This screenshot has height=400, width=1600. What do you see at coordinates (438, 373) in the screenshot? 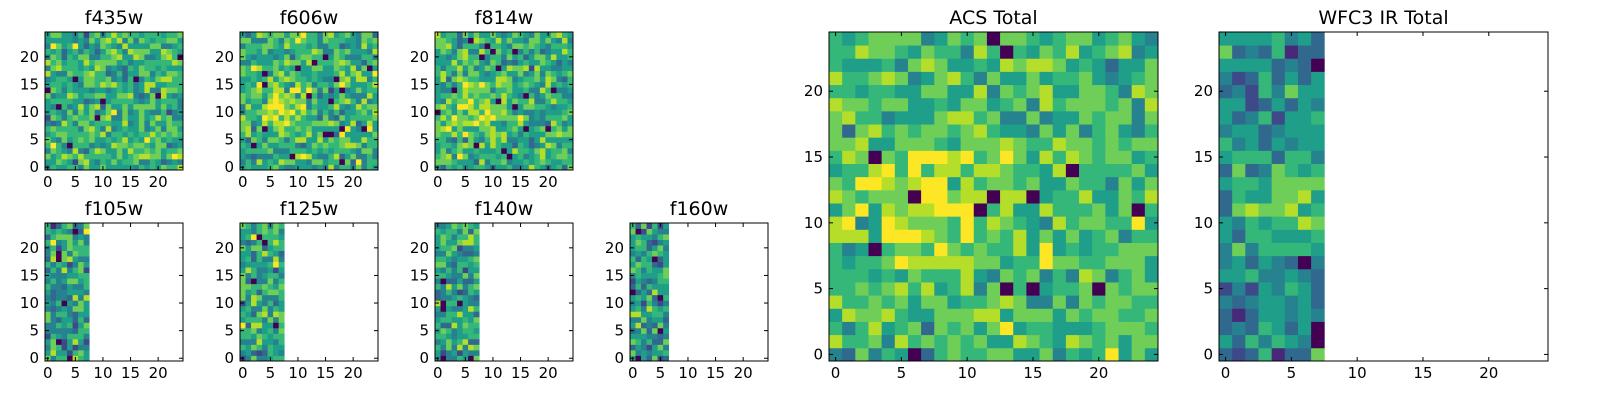
I see `x-tick-label: 0` at bounding box center [438, 373].